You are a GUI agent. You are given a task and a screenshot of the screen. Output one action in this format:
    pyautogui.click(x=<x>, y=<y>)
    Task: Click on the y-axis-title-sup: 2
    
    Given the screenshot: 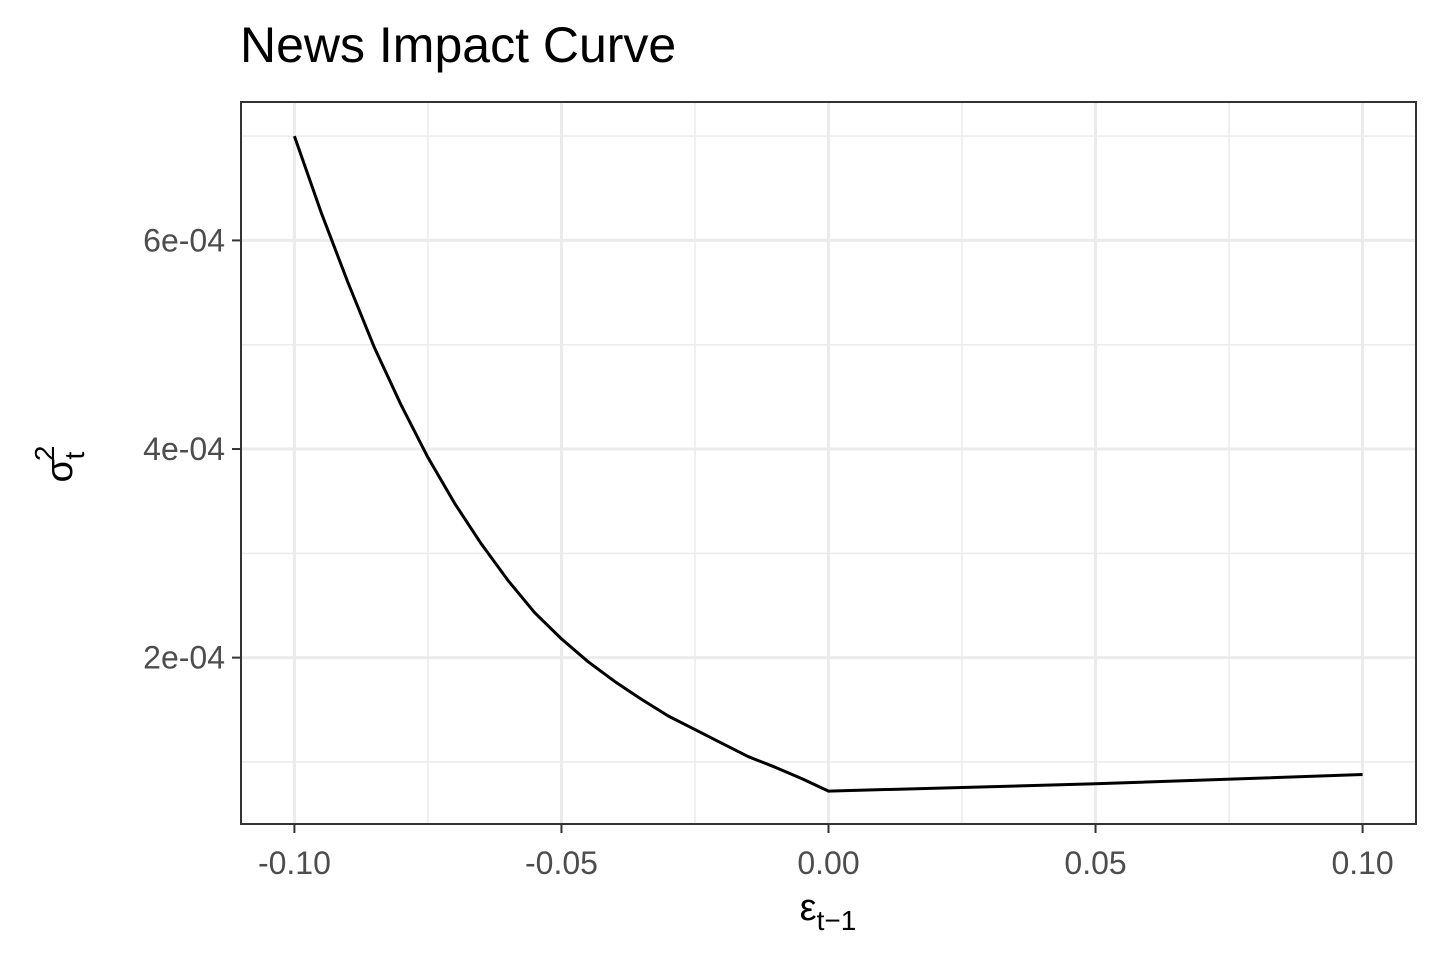 What is the action you would take?
    pyautogui.click(x=44, y=453)
    